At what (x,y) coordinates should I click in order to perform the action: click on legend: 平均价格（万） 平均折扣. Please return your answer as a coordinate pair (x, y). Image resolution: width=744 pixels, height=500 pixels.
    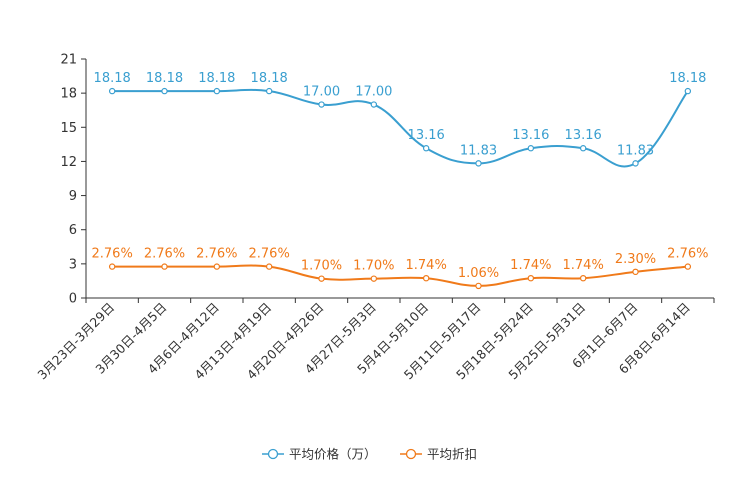
    Looking at the image, I should click on (369, 454).